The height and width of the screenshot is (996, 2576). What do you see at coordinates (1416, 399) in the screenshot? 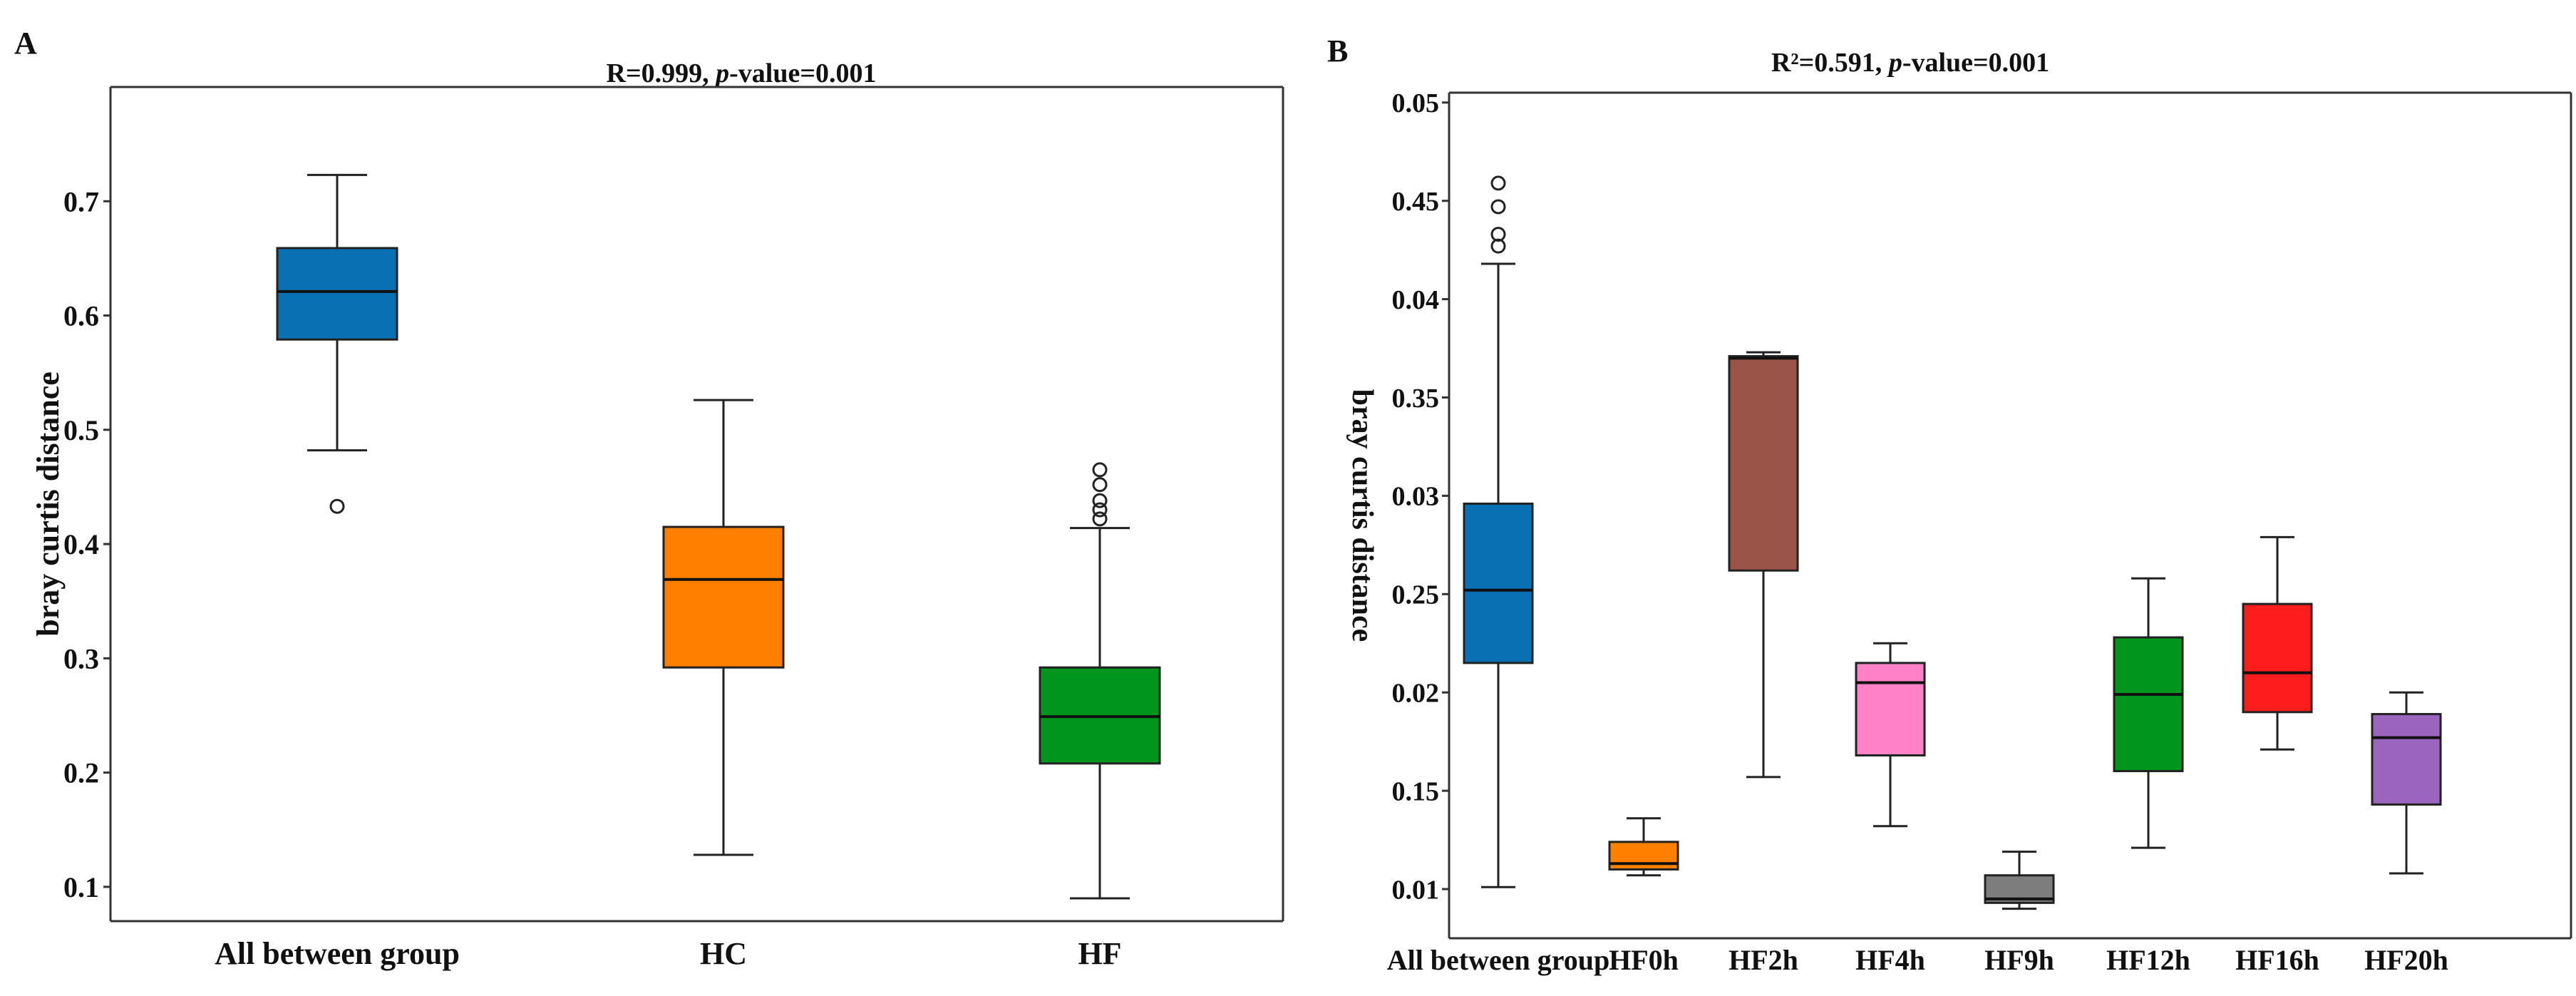
I see `y-tick-label: 0.35` at bounding box center [1416, 399].